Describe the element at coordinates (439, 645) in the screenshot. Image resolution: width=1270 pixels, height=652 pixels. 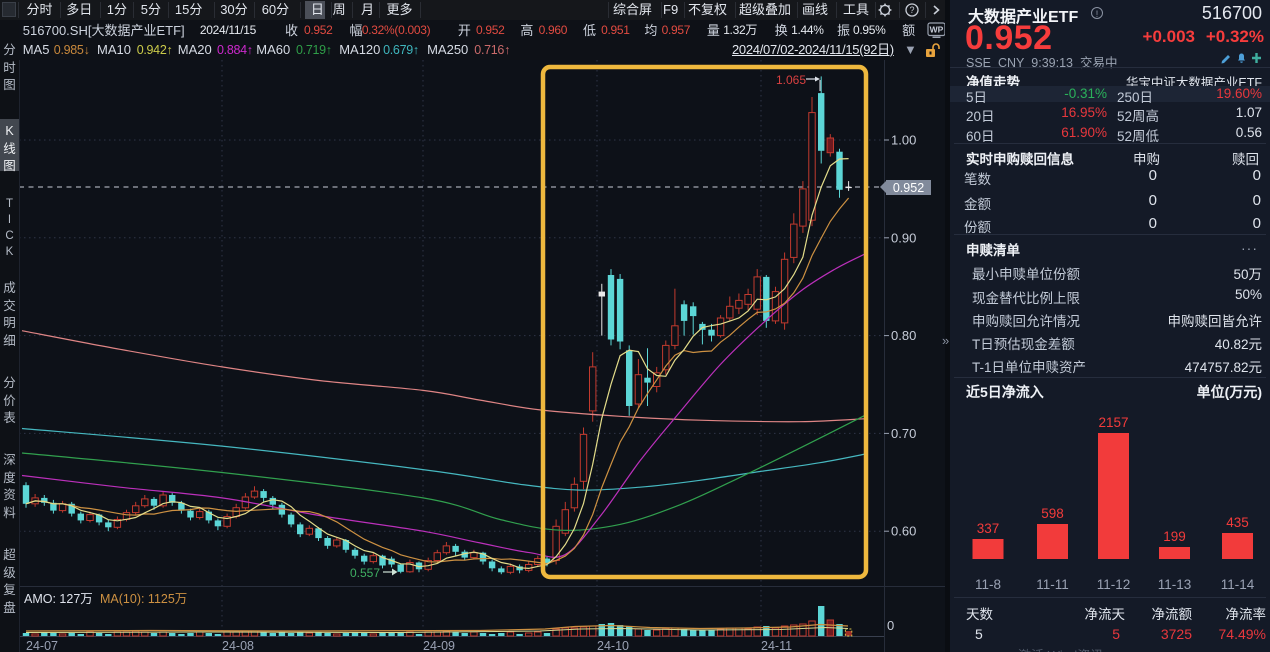
I see `svg-text: 24-09` at that location.